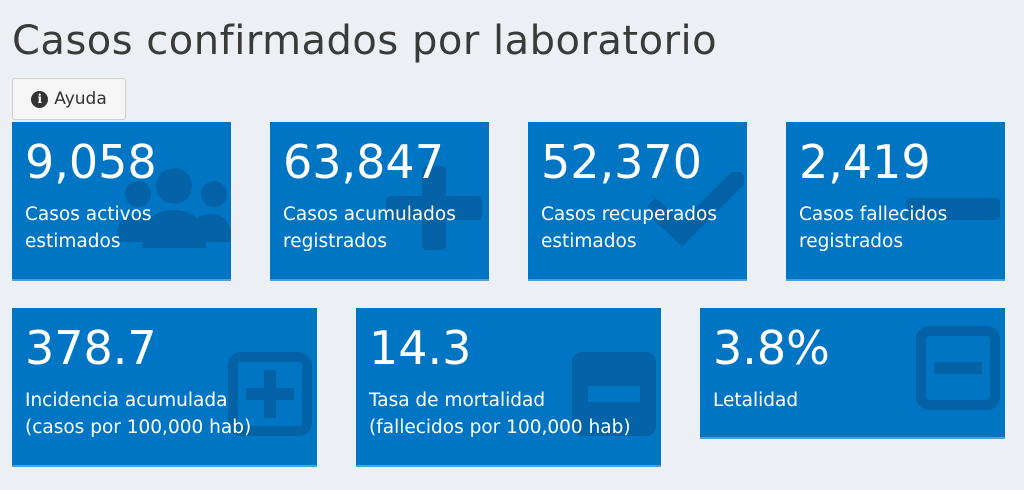 This screenshot has height=490, width=1024. What do you see at coordinates (365, 41) in the screenshot?
I see `page-title: Casos confirmados por laboratorio` at bounding box center [365, 41].